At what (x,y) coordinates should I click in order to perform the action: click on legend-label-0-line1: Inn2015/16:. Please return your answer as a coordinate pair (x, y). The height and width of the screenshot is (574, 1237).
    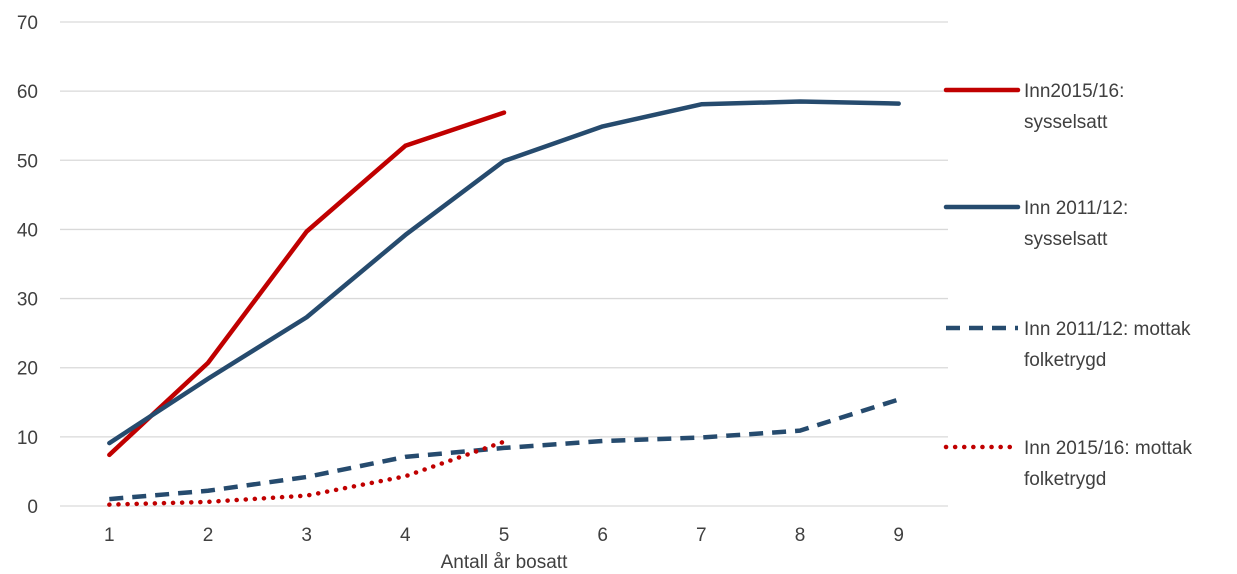
    Looking at the image, I should click on (1074, 91).